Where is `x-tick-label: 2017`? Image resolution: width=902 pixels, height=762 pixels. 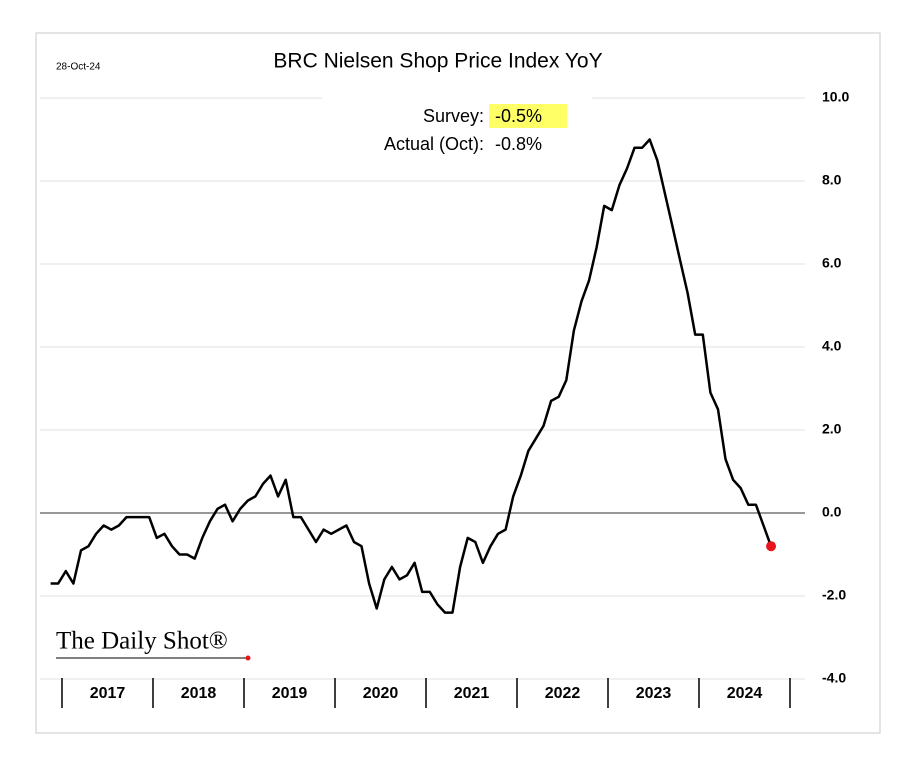
x-tick-label: 2017 is located at coordinates (108, 693).